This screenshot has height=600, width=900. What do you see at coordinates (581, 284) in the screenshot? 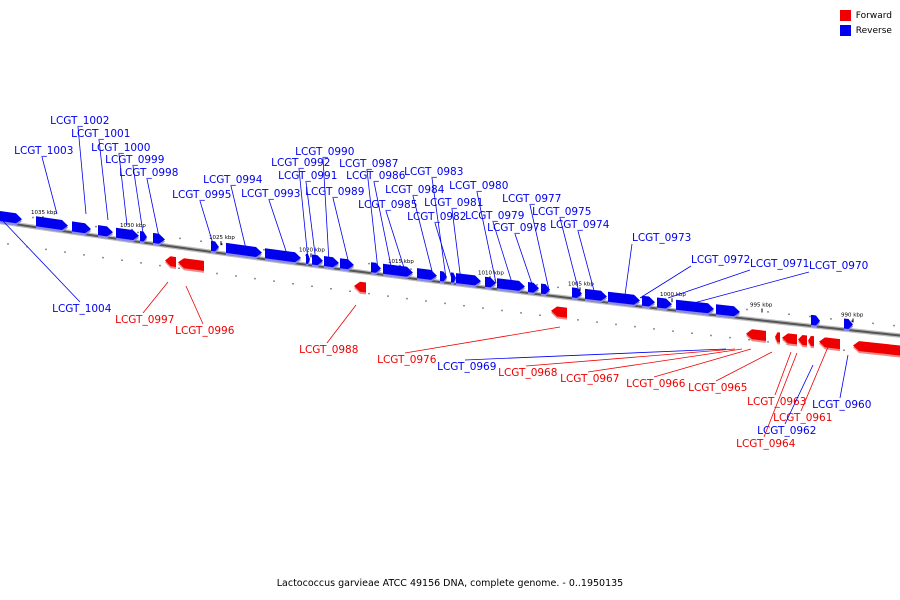
I see `tick-label: 1005 kbp` at bounding box center [581, 284].